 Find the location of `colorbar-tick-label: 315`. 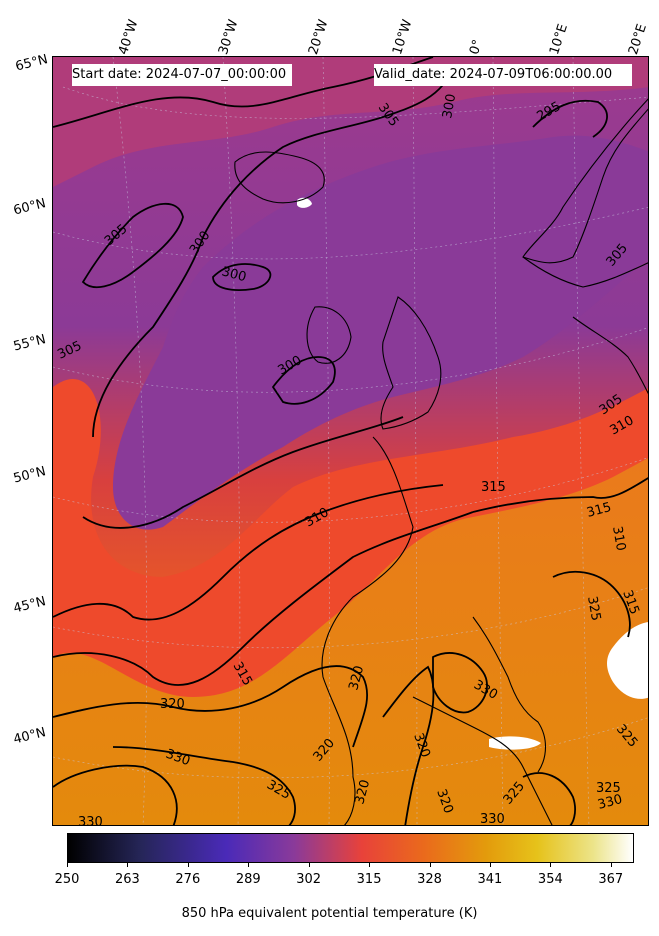

colorbar-tick-label: 315 is located at coordinates (369, 879).